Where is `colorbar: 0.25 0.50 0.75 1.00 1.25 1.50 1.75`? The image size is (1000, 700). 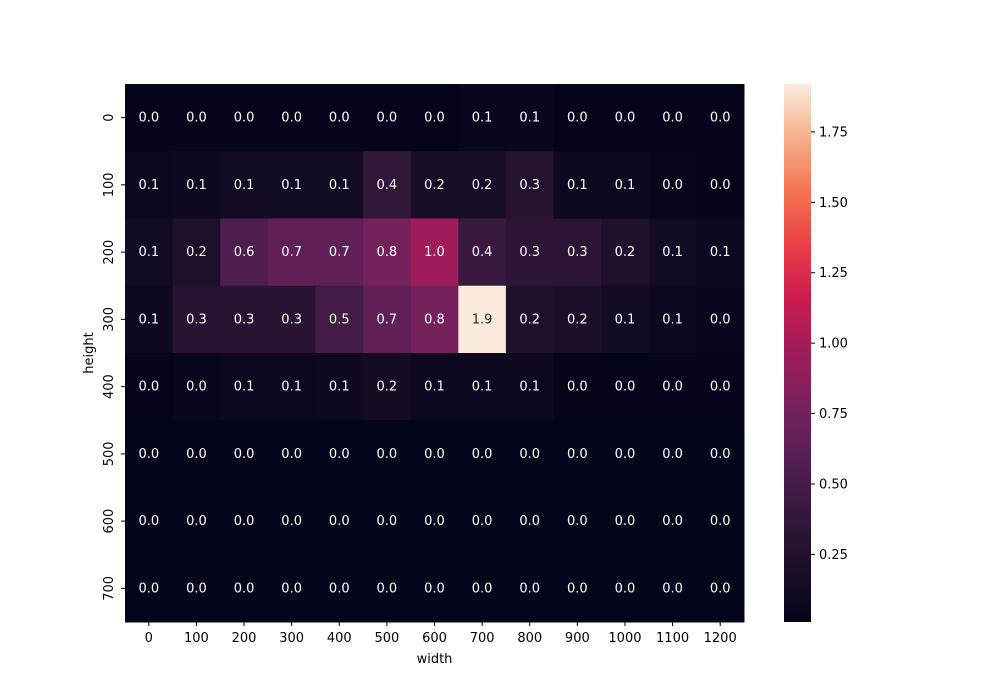
colorbar: 0.25 0.50 0.75 1.00 1.25 1.50 1.75 is located at coordinates (816, 353).